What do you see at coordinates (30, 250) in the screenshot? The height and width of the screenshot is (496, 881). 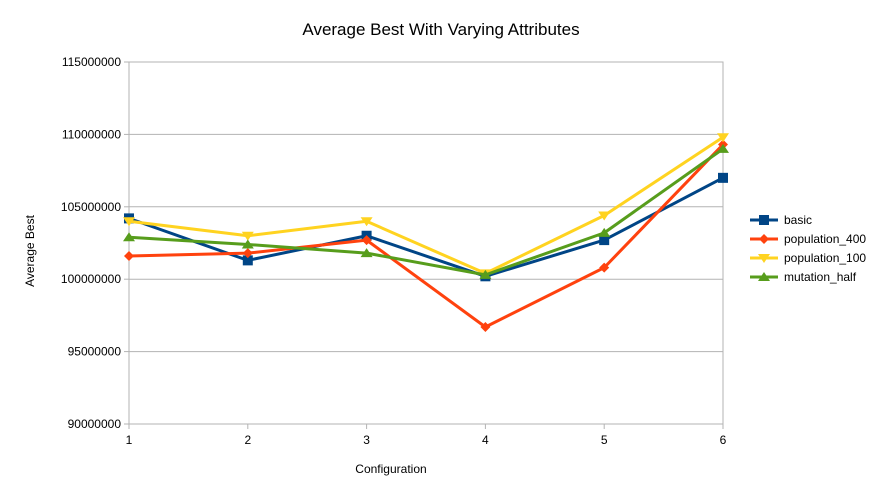 I see `y-axis-label: Average Best` at bounding box center [30, 250].